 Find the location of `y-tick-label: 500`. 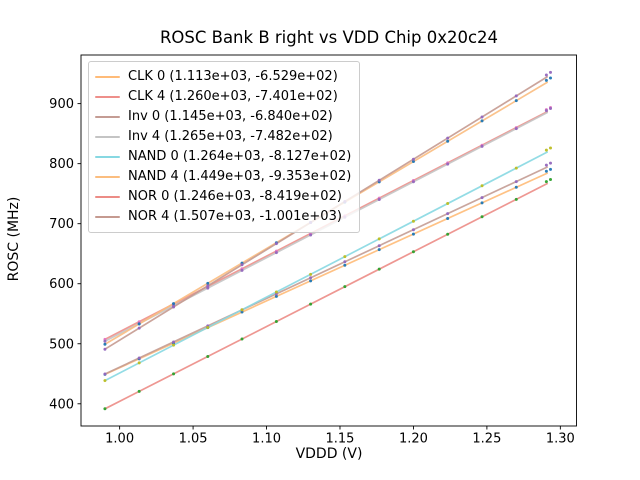

y-tick-label: 500 is located at coordinates (61, 344).